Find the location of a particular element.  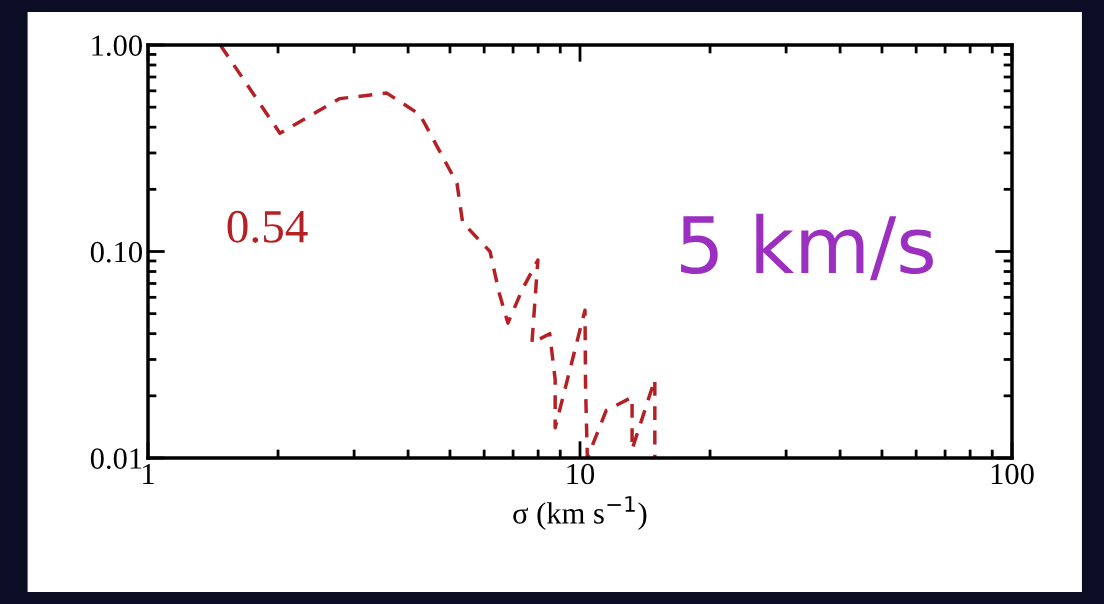

y-tick-label: 1.00 is located at coordinates (117, 46).